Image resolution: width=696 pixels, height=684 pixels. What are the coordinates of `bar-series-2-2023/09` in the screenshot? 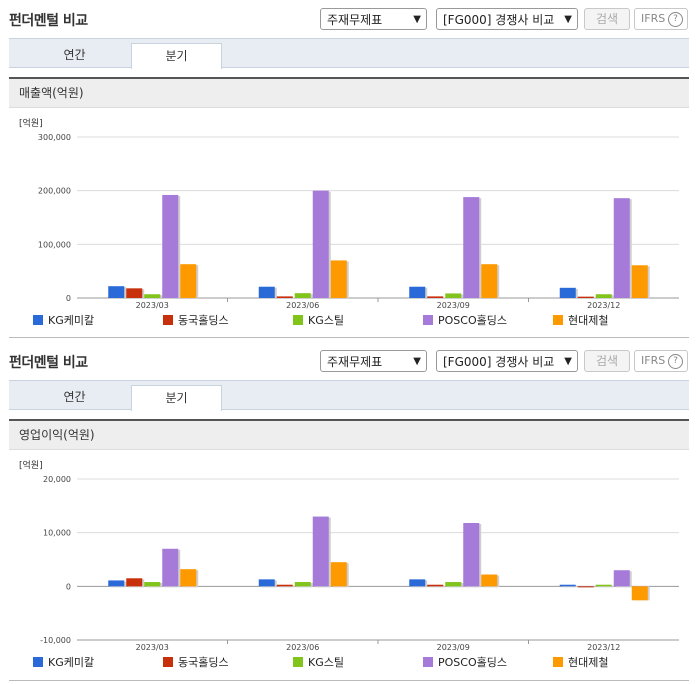 It's located at (453, 295).